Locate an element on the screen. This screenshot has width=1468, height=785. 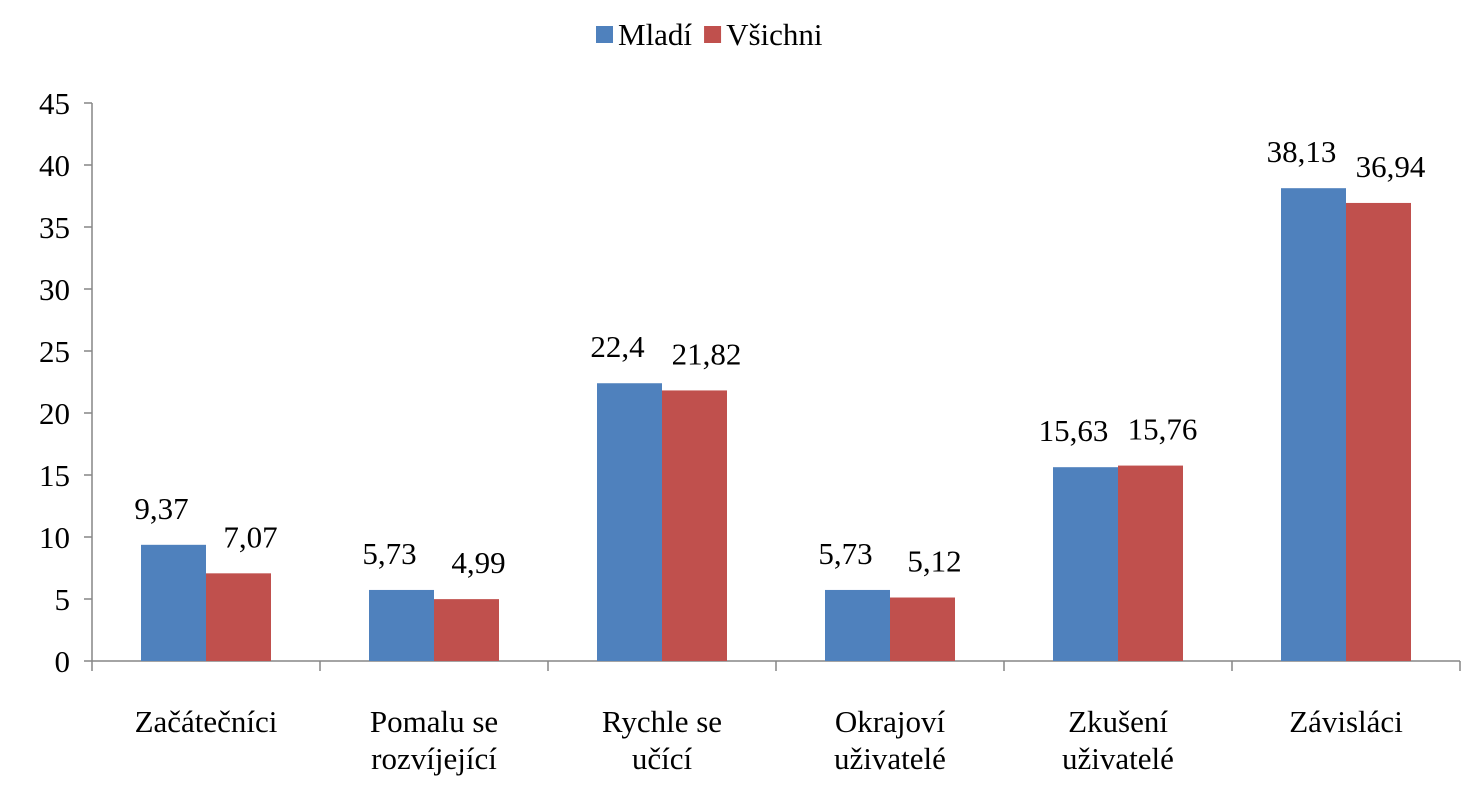
y-tick-label: 0 is located at coordinates (63, 661).